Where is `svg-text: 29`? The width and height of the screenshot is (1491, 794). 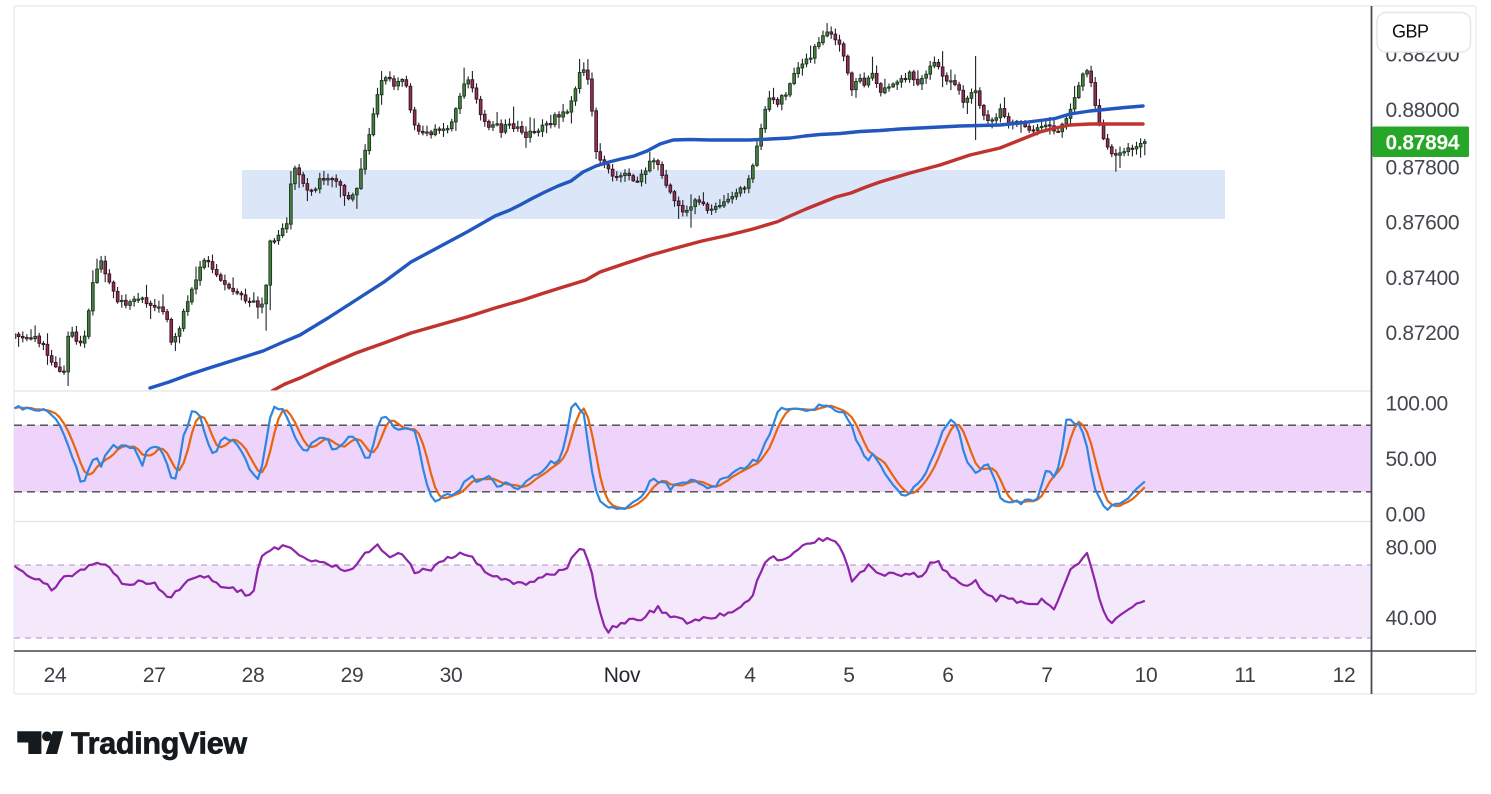 svg-text: 29 is located at coordinates (352, 675).